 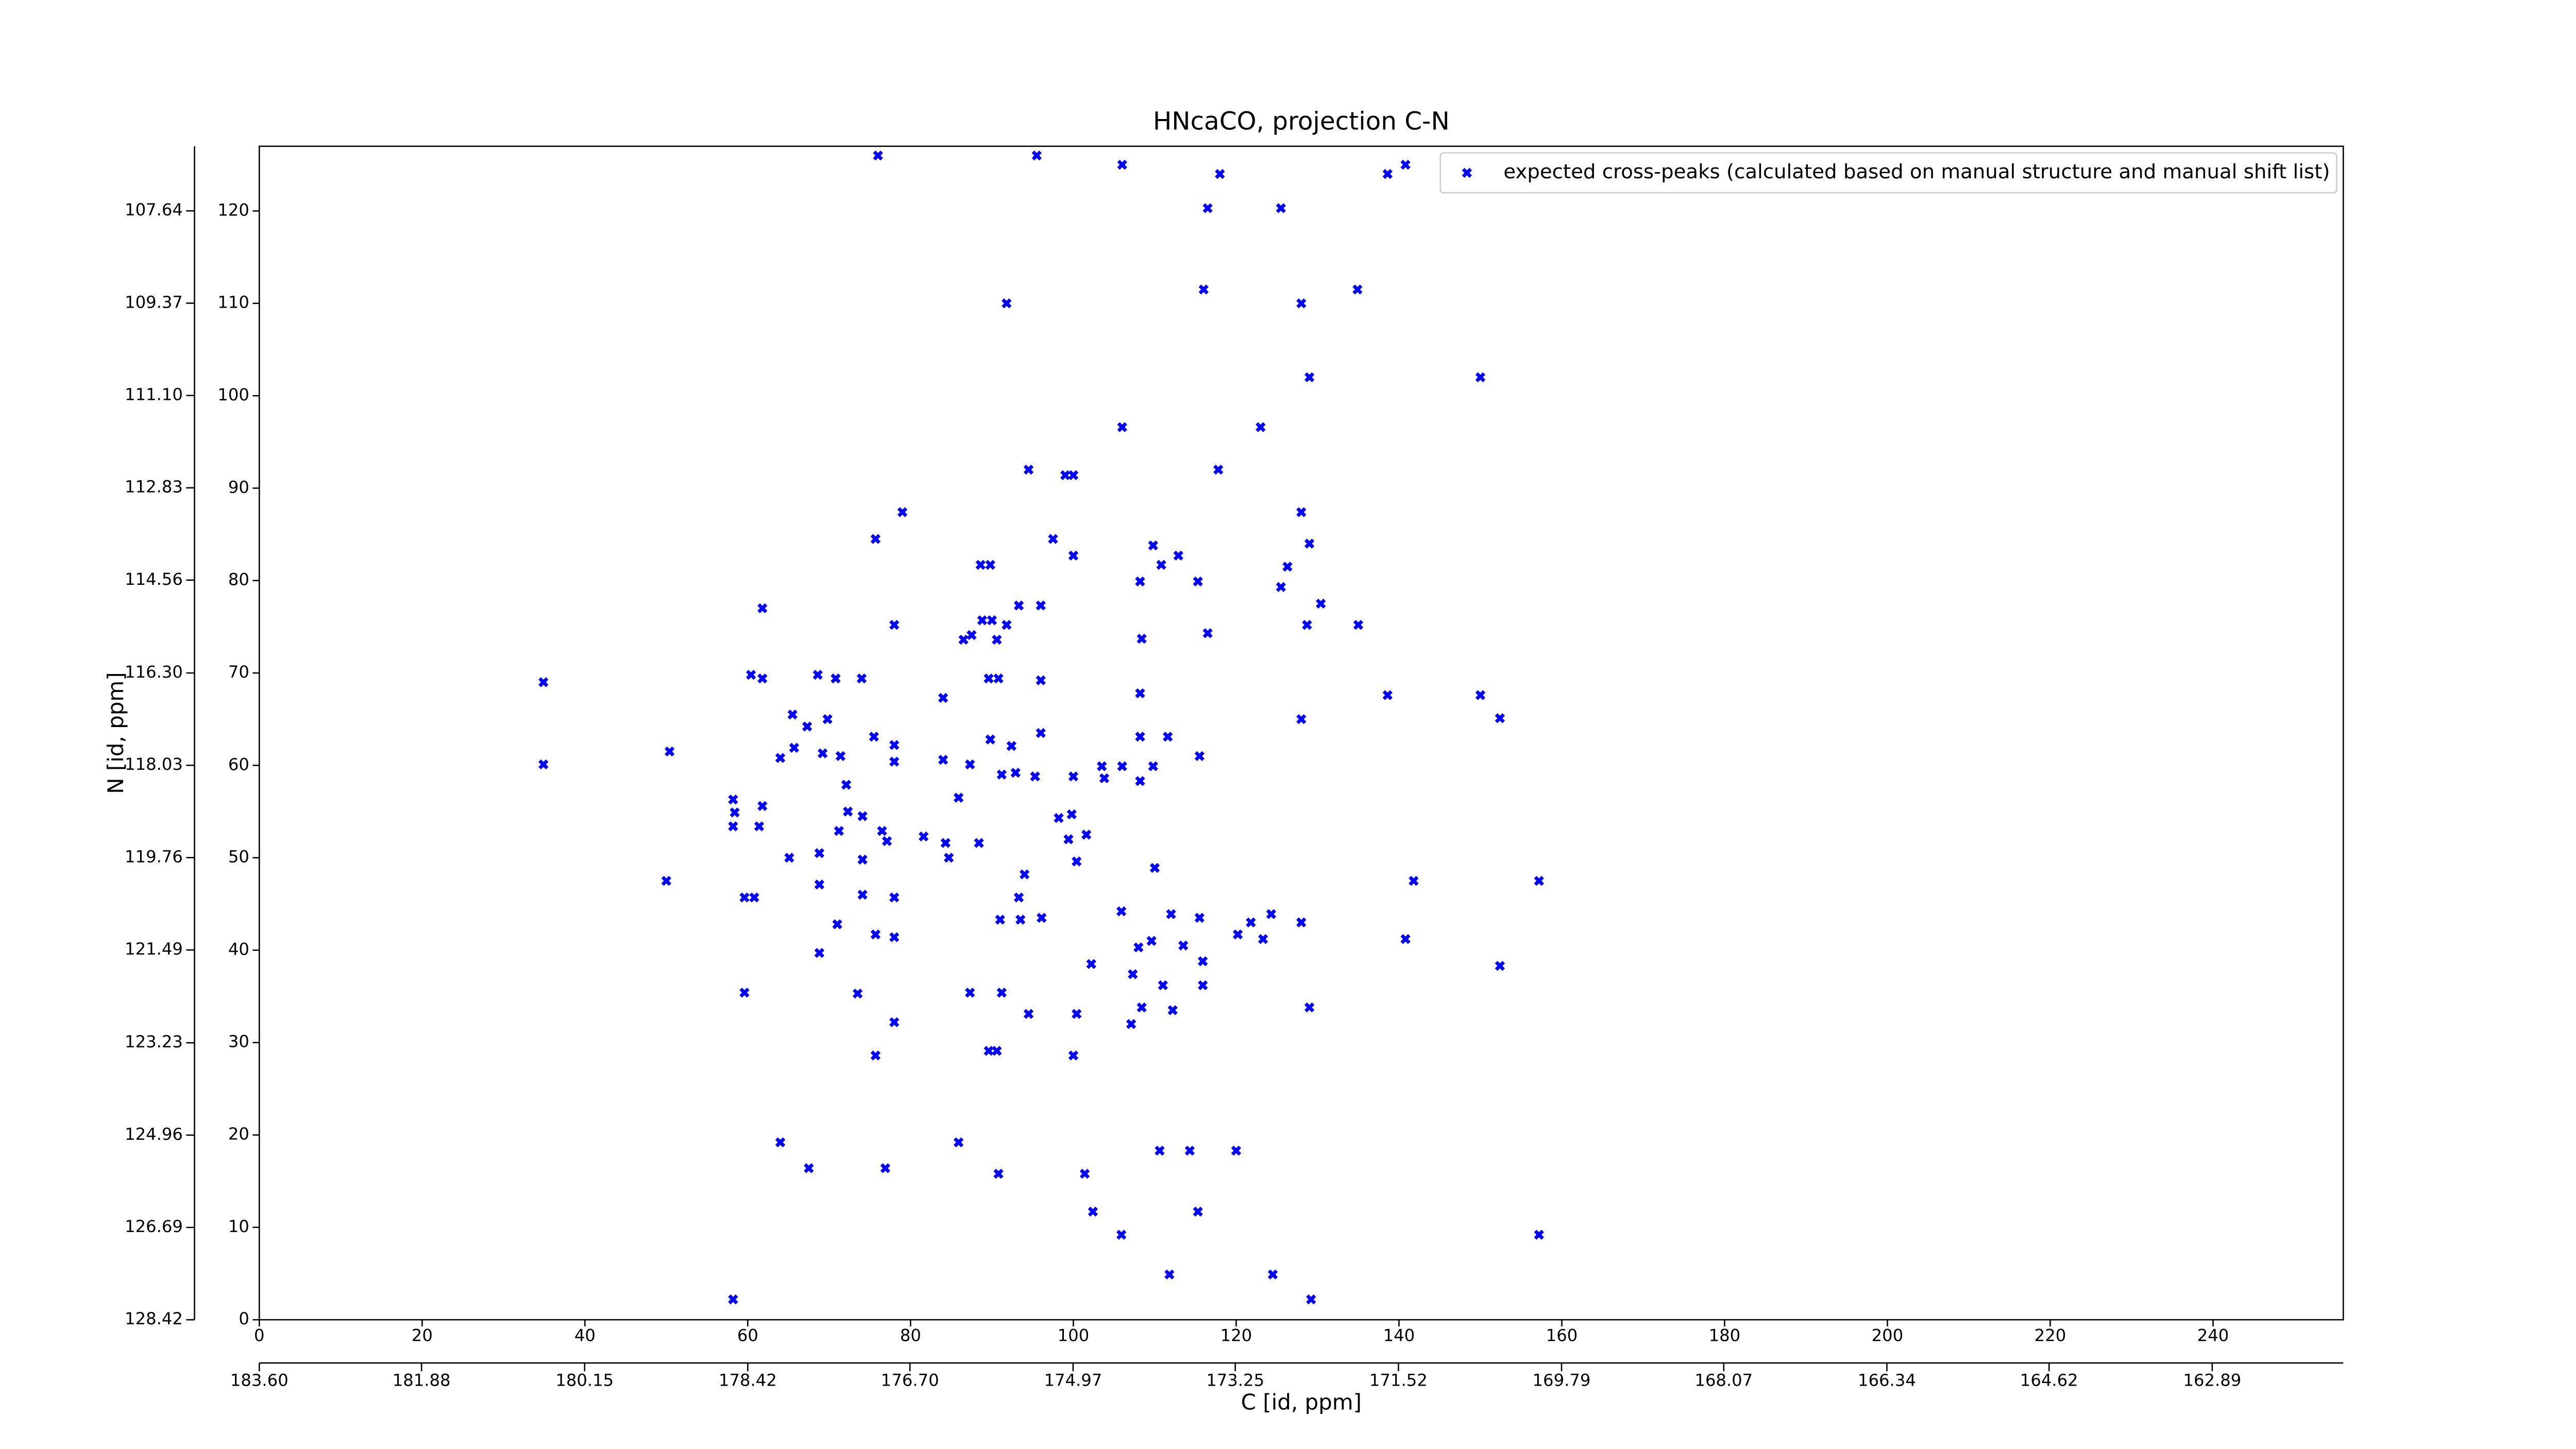 What do you see at coordinates (2212, 1380) in the screenshot?
I see `x2-tick-label: 162.89` at bounding box center [2212, 1380].